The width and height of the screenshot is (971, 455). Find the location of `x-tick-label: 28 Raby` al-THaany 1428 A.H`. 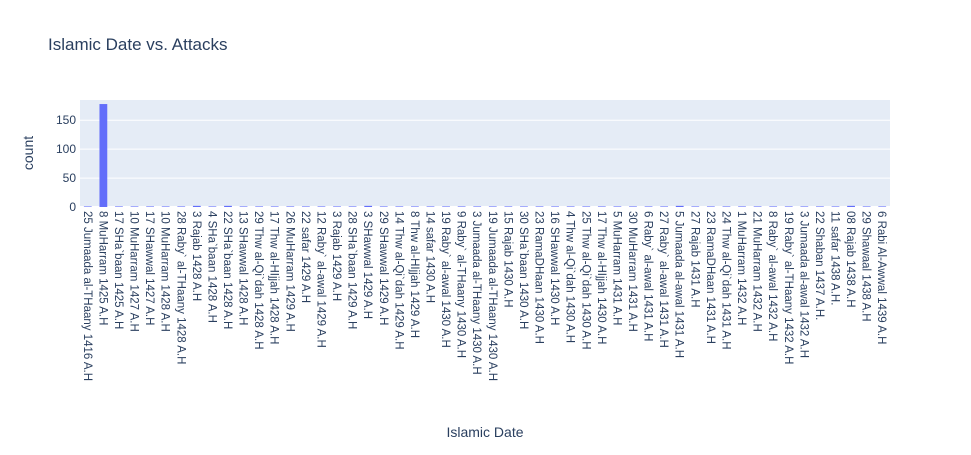

x-tick-label: 28 Raby` al-THaany 1428 A.H is located at coordinates (180, 287).